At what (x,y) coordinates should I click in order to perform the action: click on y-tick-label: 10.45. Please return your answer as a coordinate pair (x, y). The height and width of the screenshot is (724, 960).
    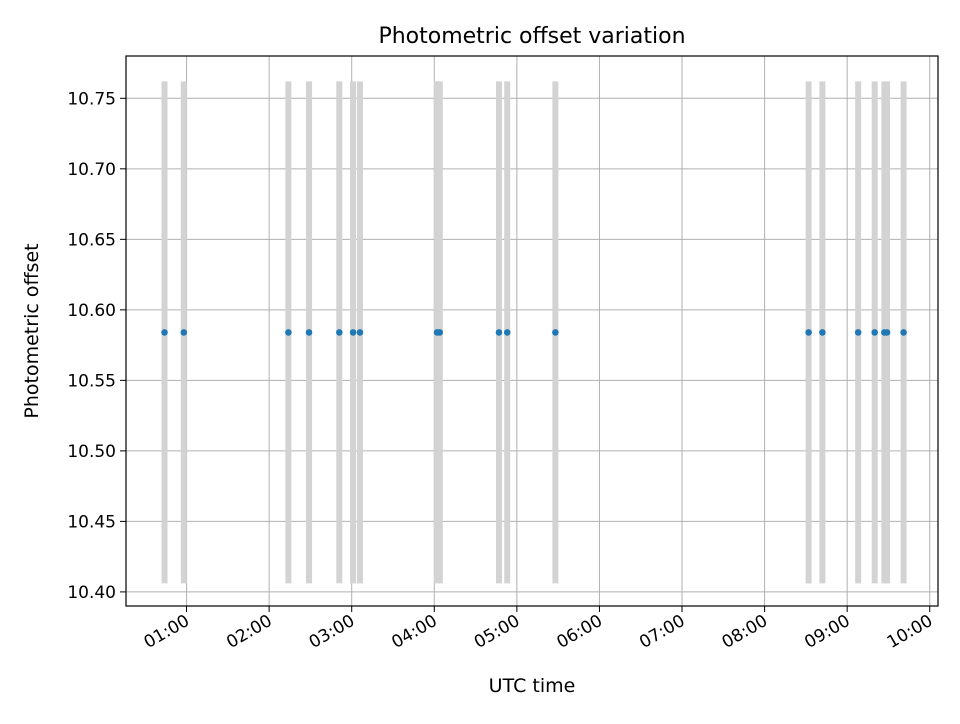
    Looking at the image, I should click on (91, 522).